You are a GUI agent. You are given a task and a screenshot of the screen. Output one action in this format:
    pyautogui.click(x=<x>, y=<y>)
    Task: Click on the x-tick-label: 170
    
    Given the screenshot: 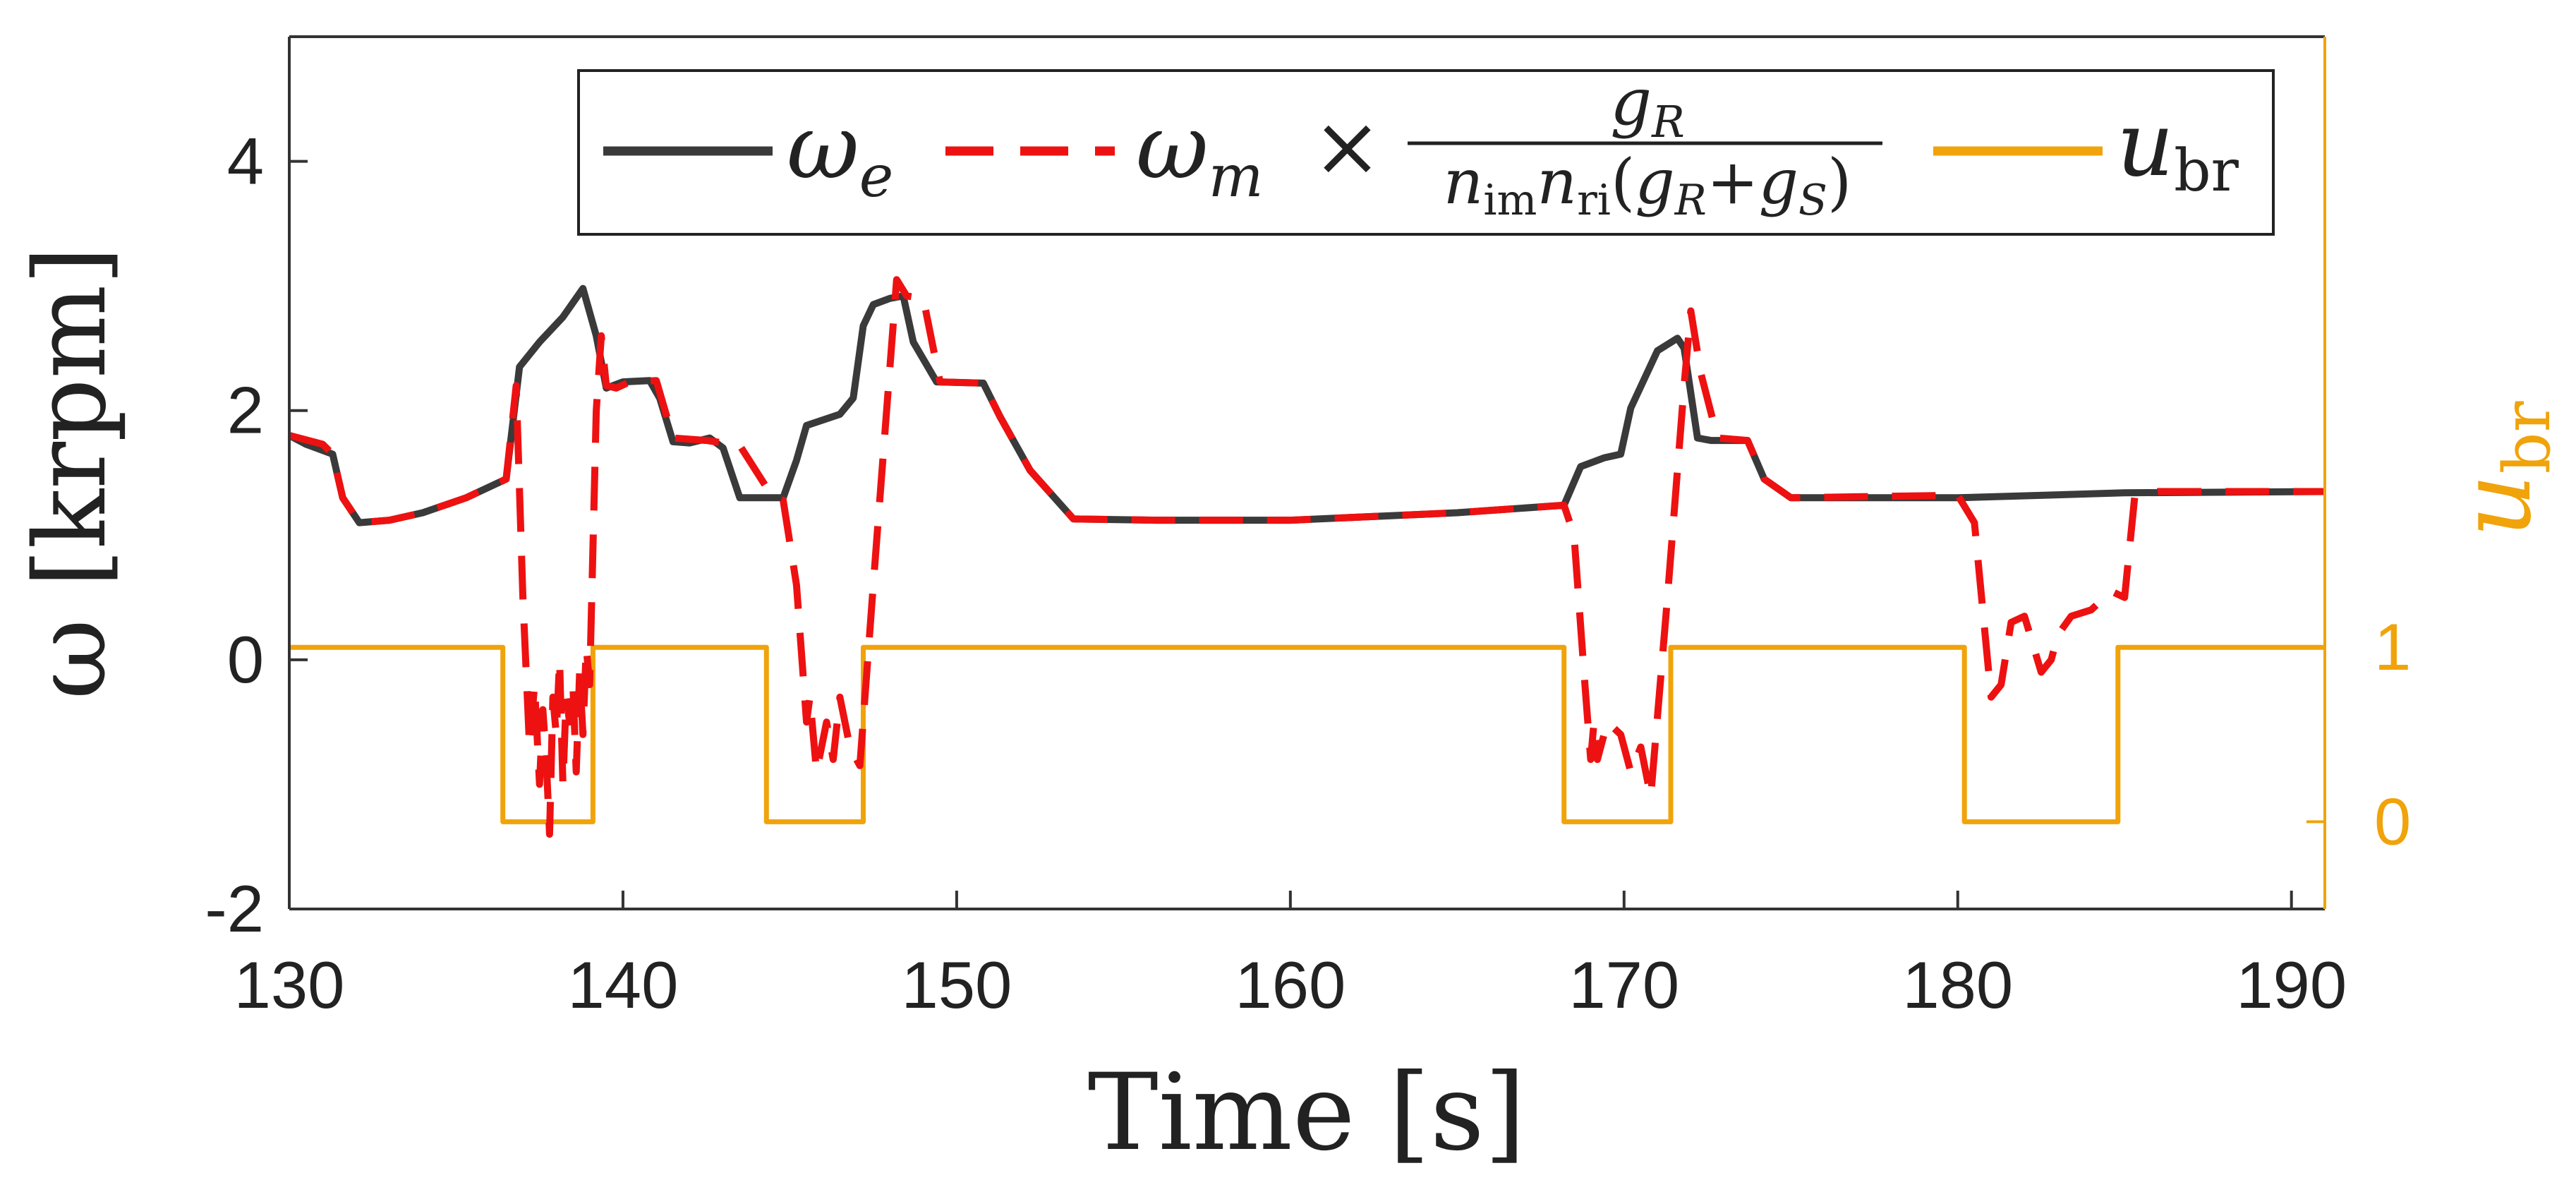 What is the action you would take?
    pyautogui.click(x=1624, y=985)
    